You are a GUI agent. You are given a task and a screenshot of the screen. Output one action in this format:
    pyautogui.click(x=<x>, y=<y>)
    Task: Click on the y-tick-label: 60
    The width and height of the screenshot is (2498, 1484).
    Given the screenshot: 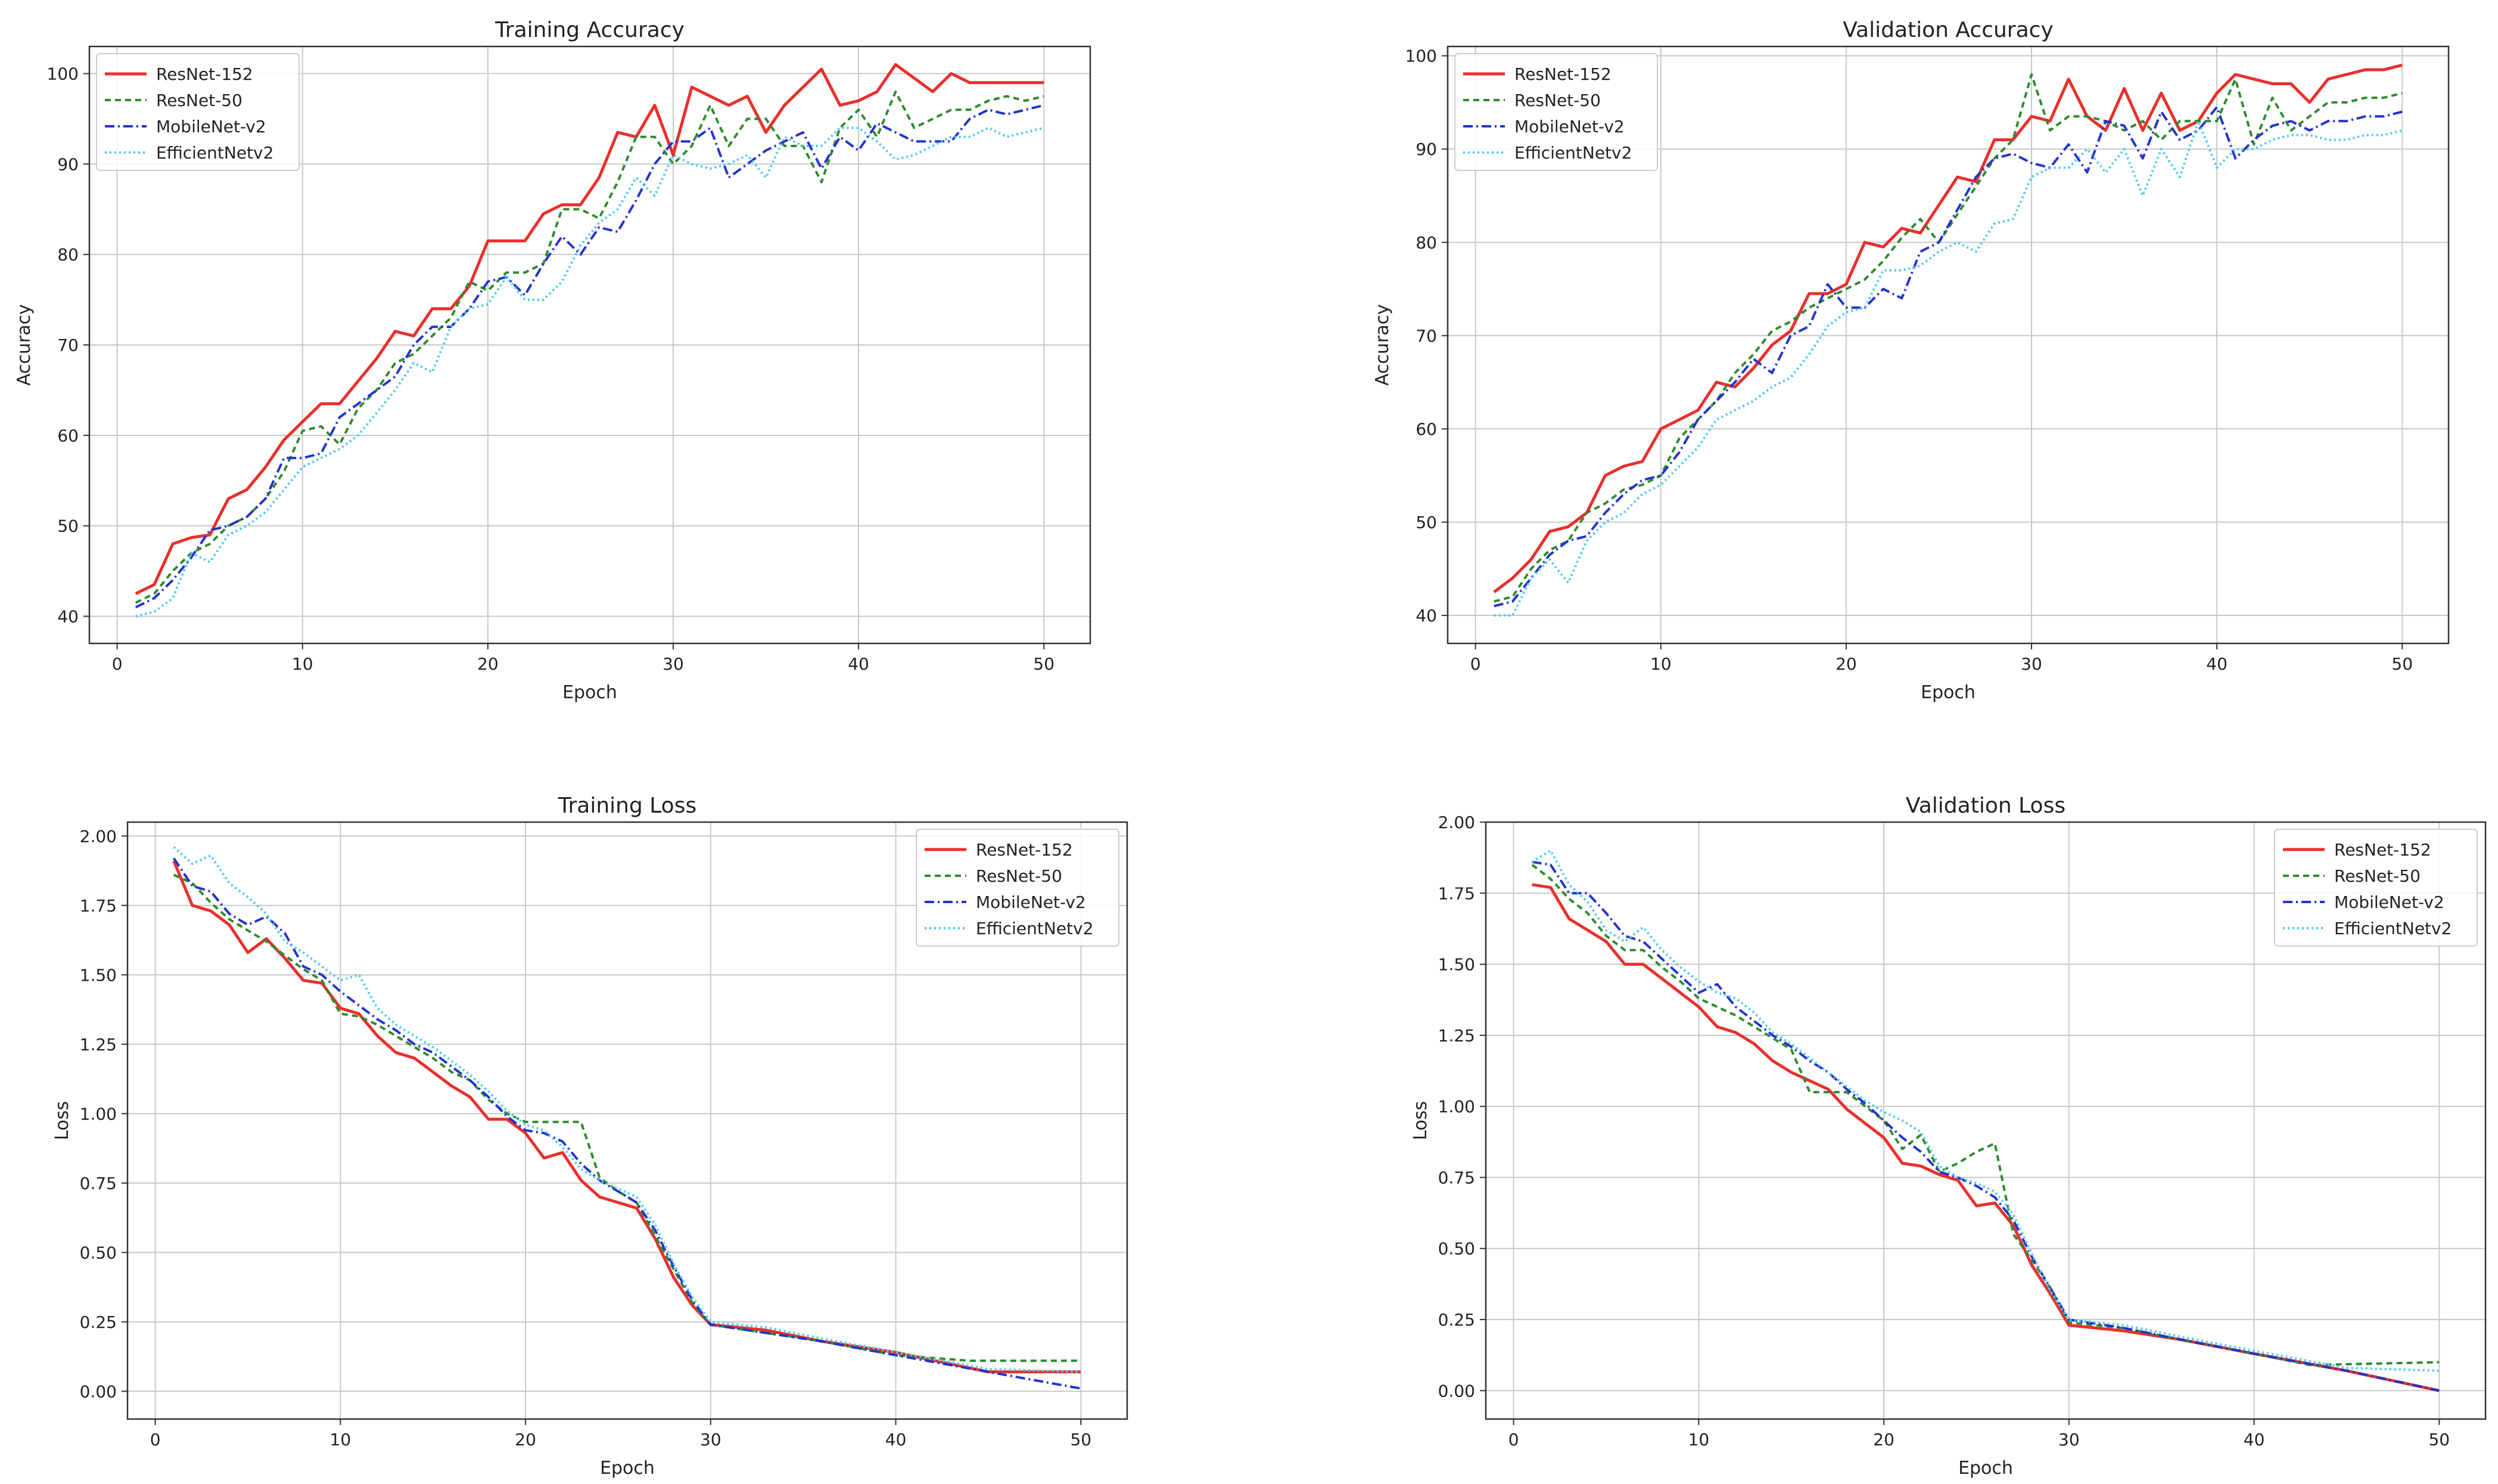 What is the action you would take?
    pyautogui.click(x=1427, y=429)
    